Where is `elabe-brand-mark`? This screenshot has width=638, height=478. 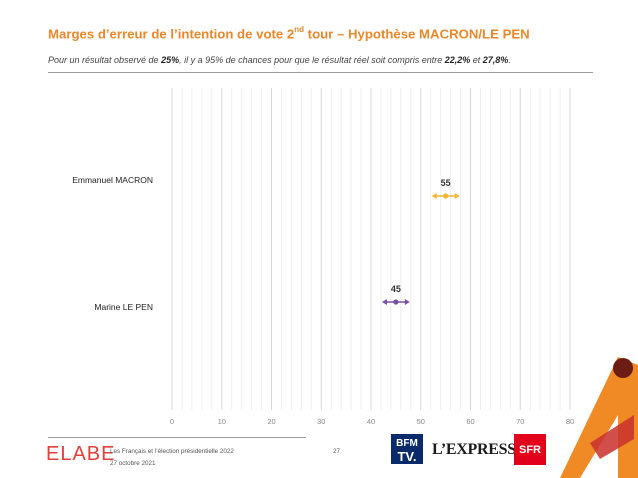 elabe-brand-mark is located at coordinates (599, 417).